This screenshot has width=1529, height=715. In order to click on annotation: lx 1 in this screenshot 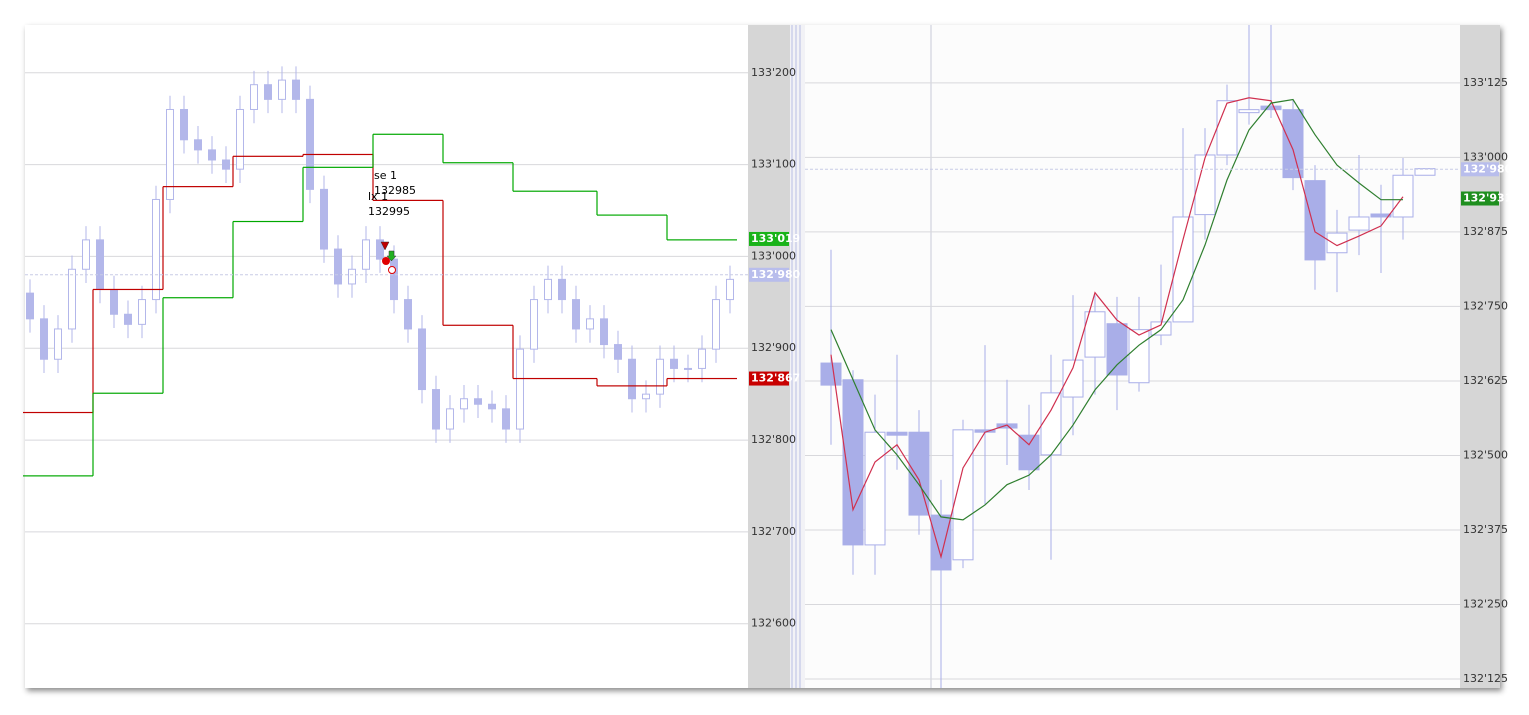, I will do `click(378, 196)`.